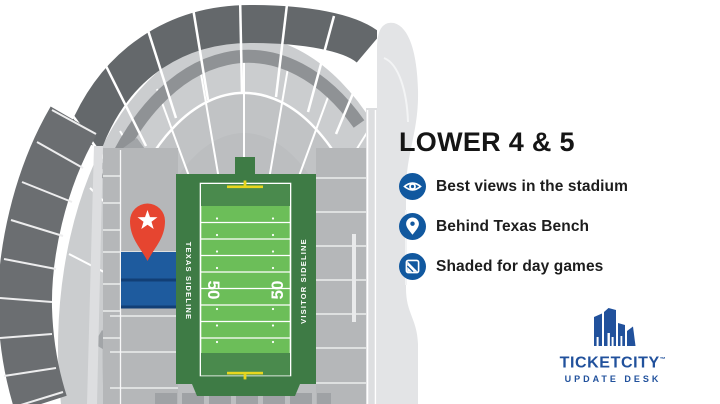 This screenshot has height=404, width=720. What do you see at coordinates (412, 186) in the screenshot?
I see `eye-icon` at bounding box center [412, 186].